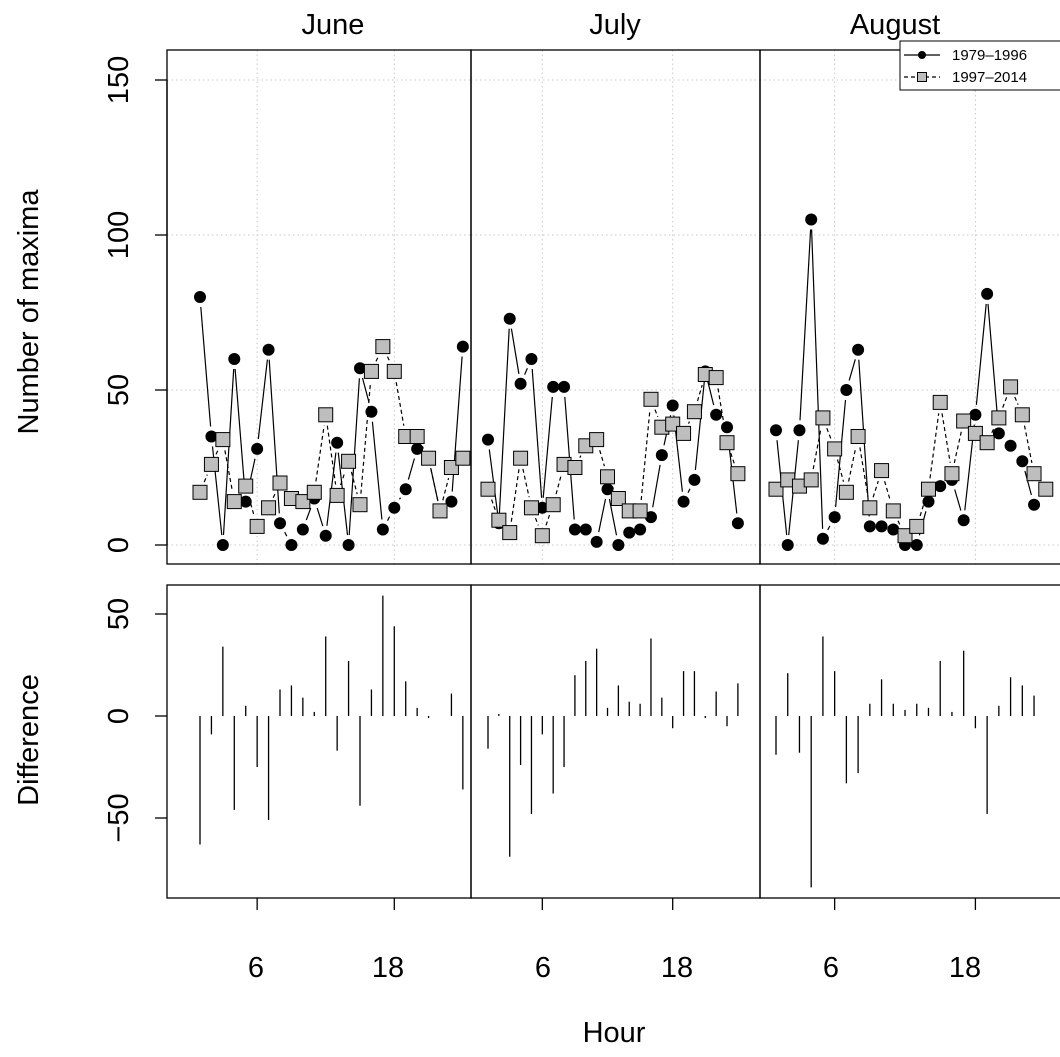 This screenshot has height=1057, width=1060. Describe the element at coordinates (542, 507) in the screenshot. I see `point-1979-1996-july-h6` at that location.